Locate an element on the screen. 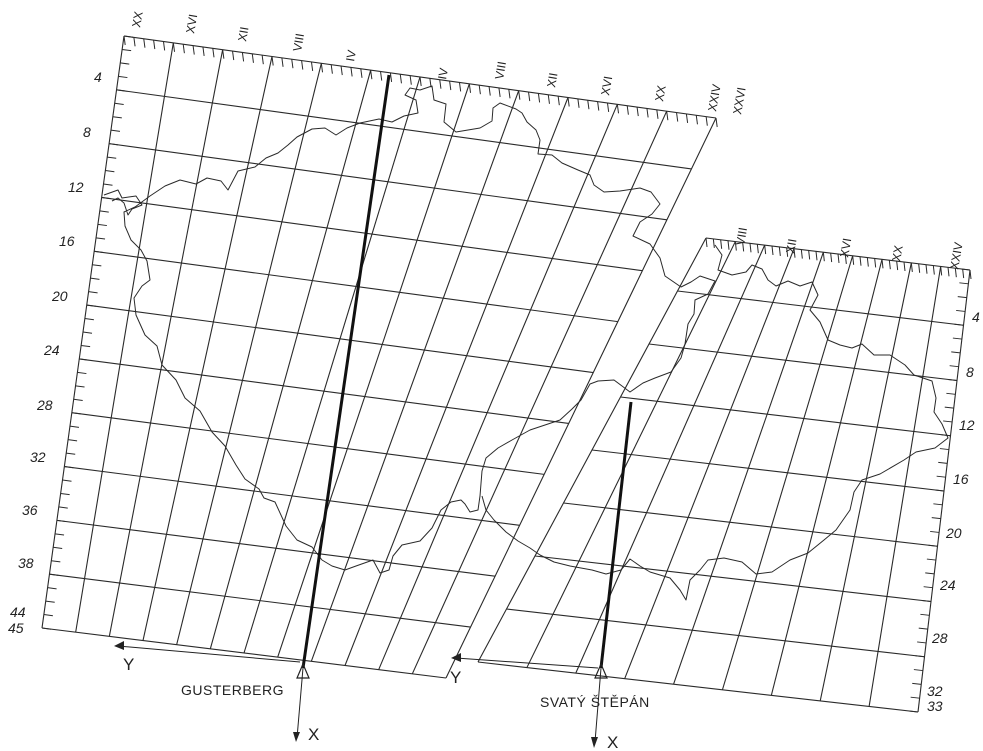  west-top-roman-label: IV is located at coordinates (443, 74).